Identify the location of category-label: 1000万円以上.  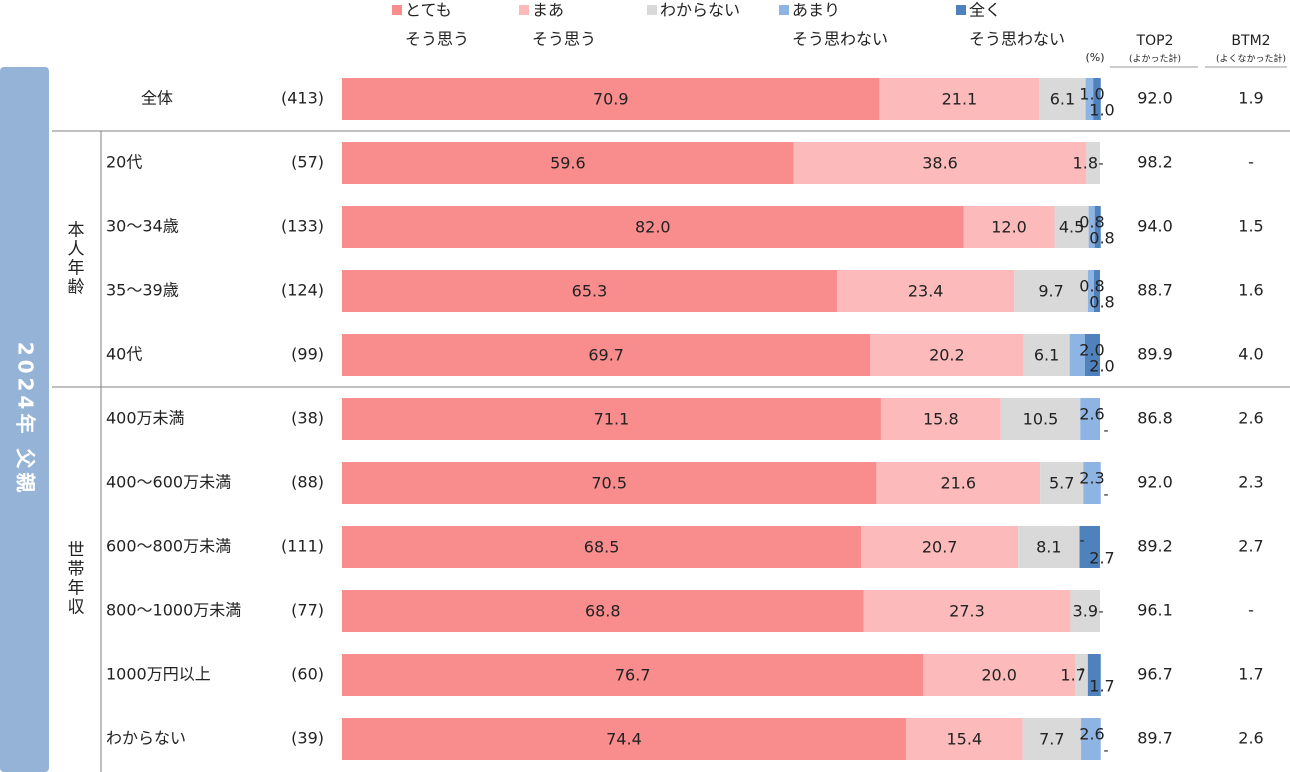
(158, 674).